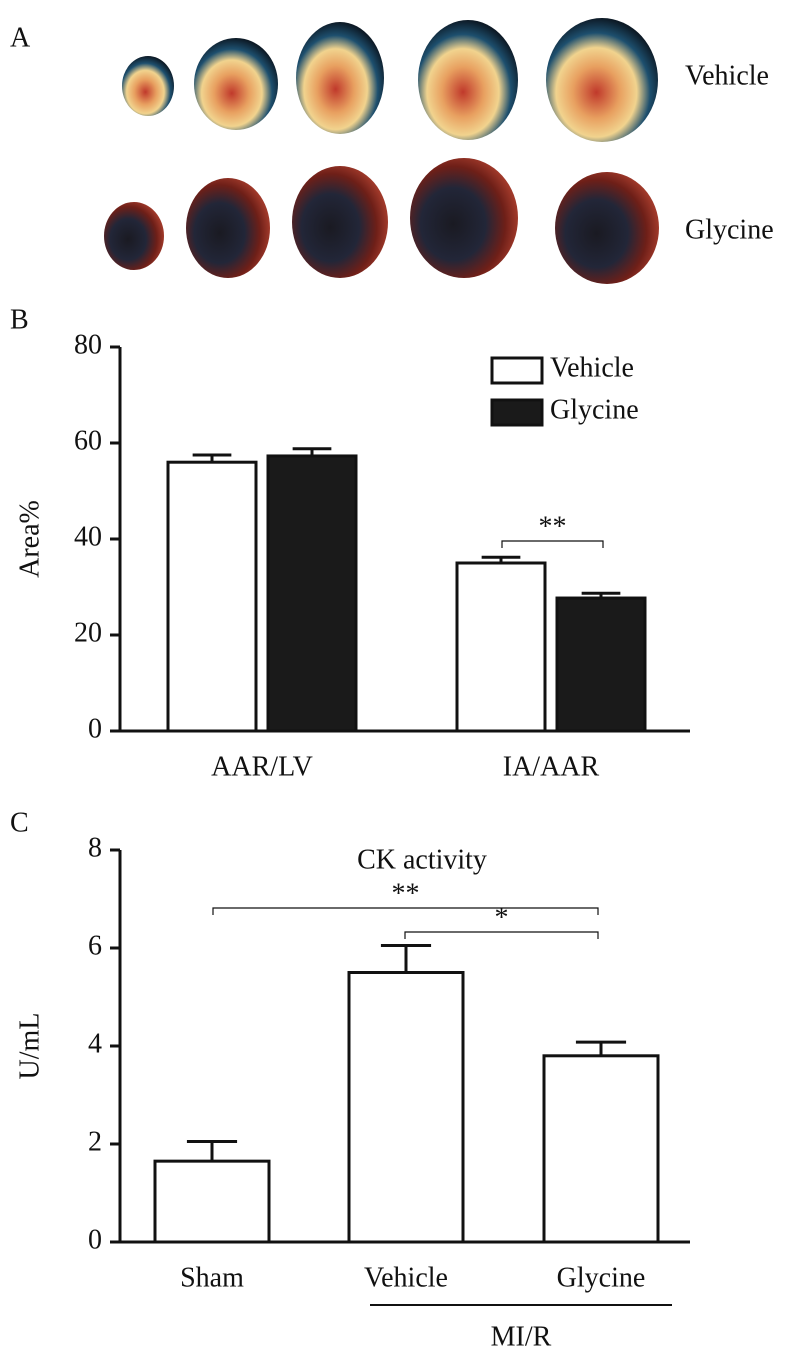  I want to click on x-tick-label: Vehicle, so click(406, 1277).